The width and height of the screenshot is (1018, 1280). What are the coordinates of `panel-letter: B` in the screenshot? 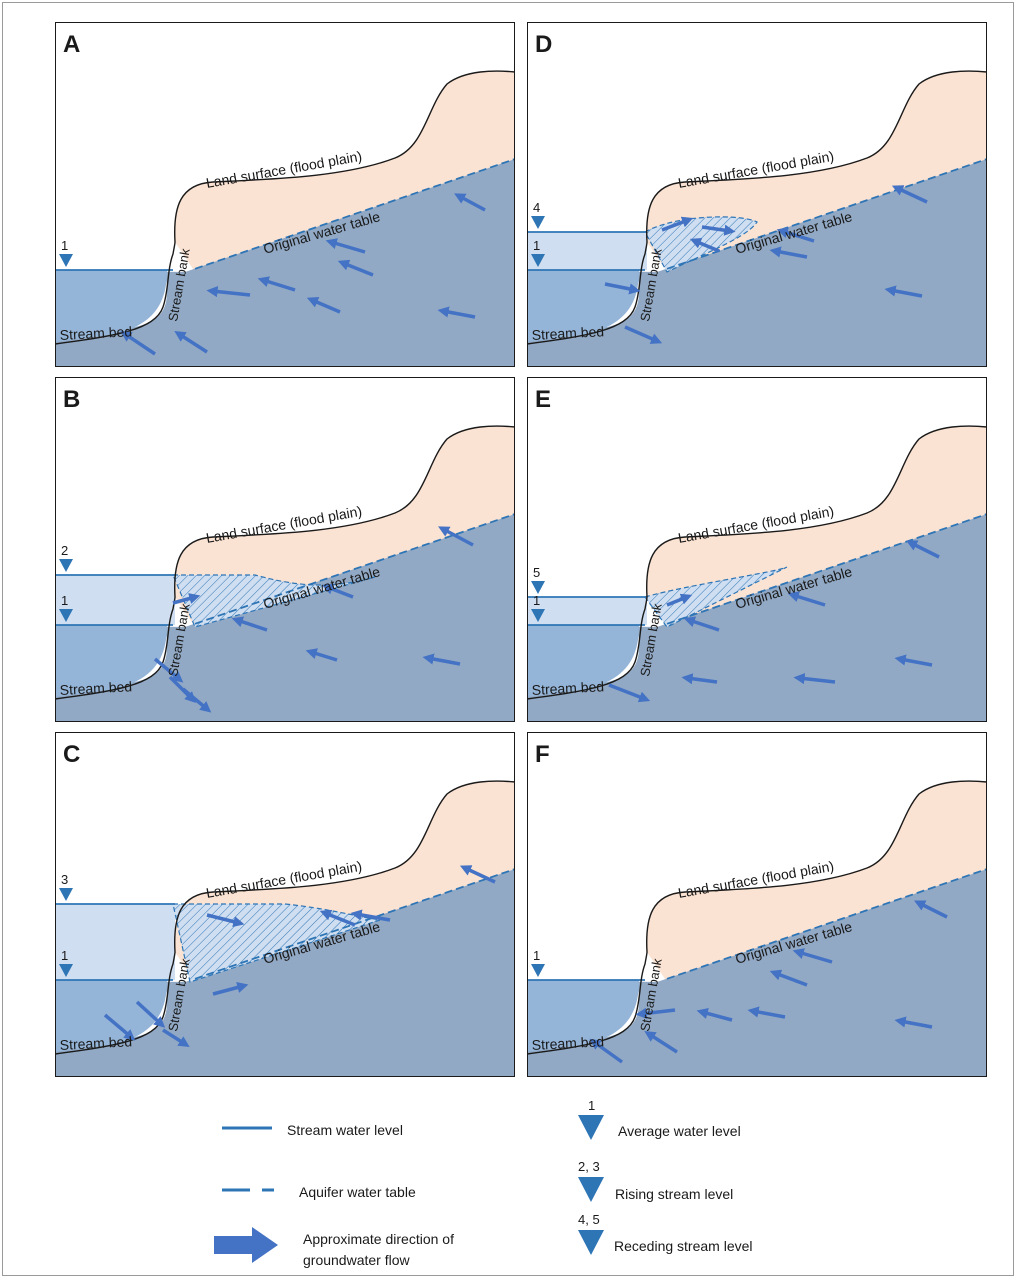 It's located at (71, 399).